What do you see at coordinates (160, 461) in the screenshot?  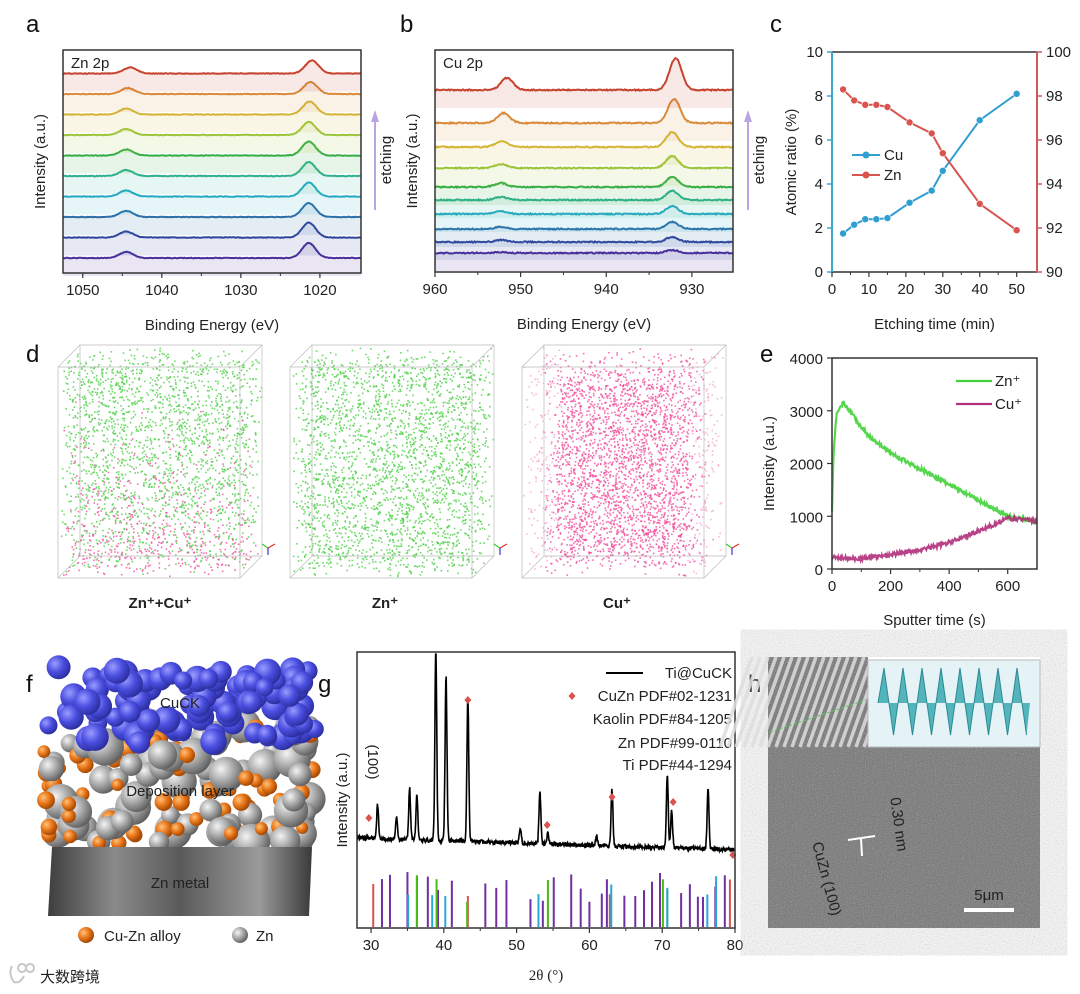 I see `cube-outline` at bounding box center [160, 461].